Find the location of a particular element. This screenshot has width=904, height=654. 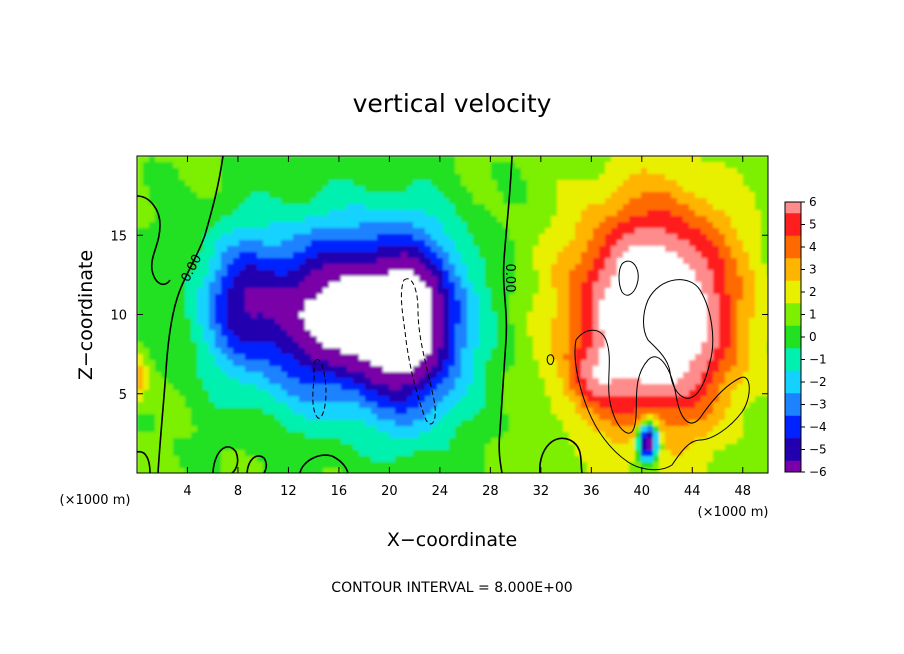

colorbar-label: 4 is located at coordinates (813, 247).